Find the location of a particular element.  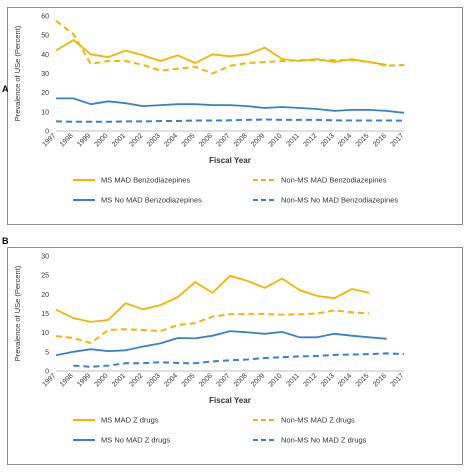

panel-letter-b: B is located at coordinates (5, 241).